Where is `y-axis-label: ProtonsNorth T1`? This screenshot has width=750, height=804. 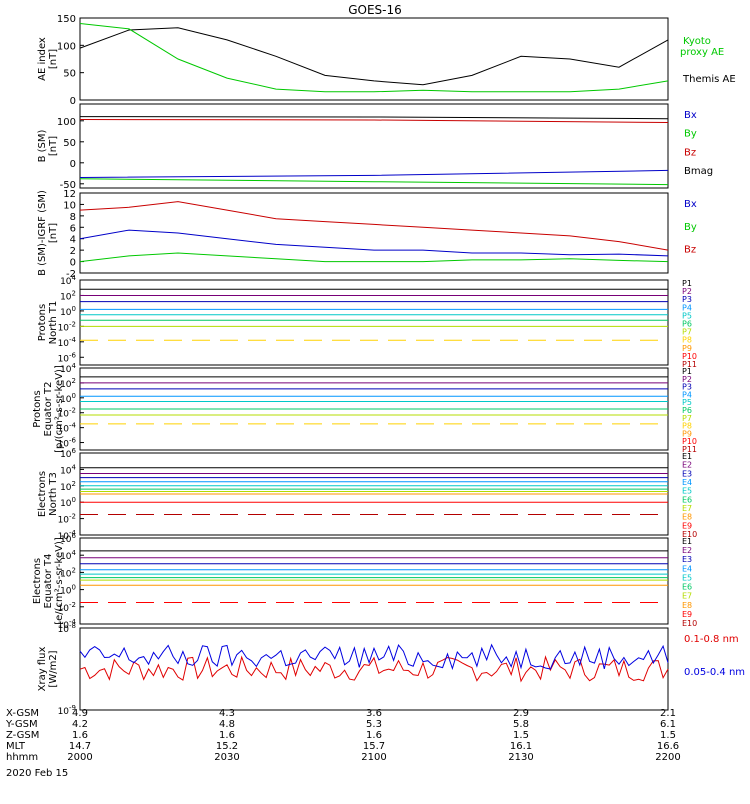
y-axis-label: ProtonsNorth T1 is located at coordinates (48, 323).